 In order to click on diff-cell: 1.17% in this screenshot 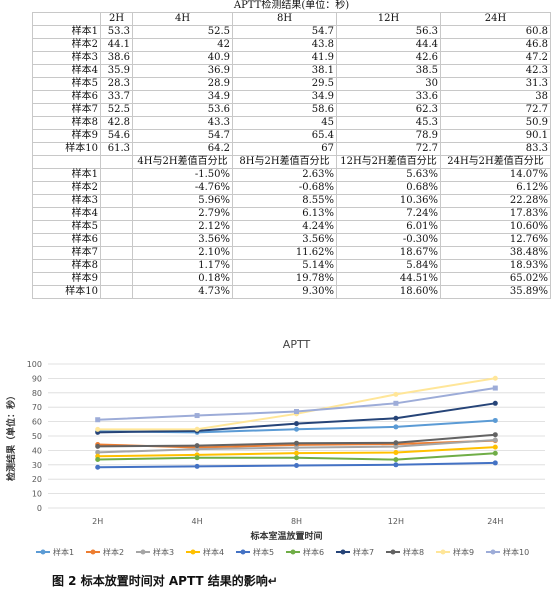, I will do `click(182, 266)`.